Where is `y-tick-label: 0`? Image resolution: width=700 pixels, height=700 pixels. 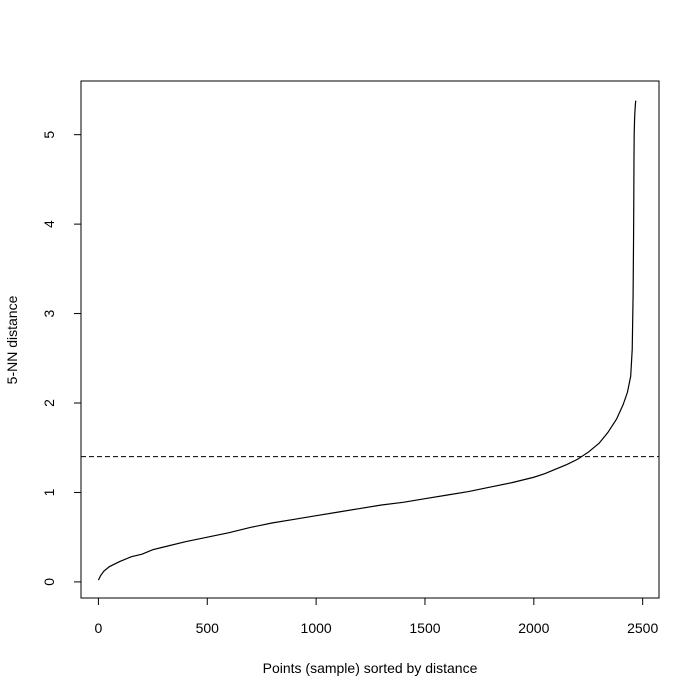
y-tick-label: 0 is located at coordinates (49, 582).